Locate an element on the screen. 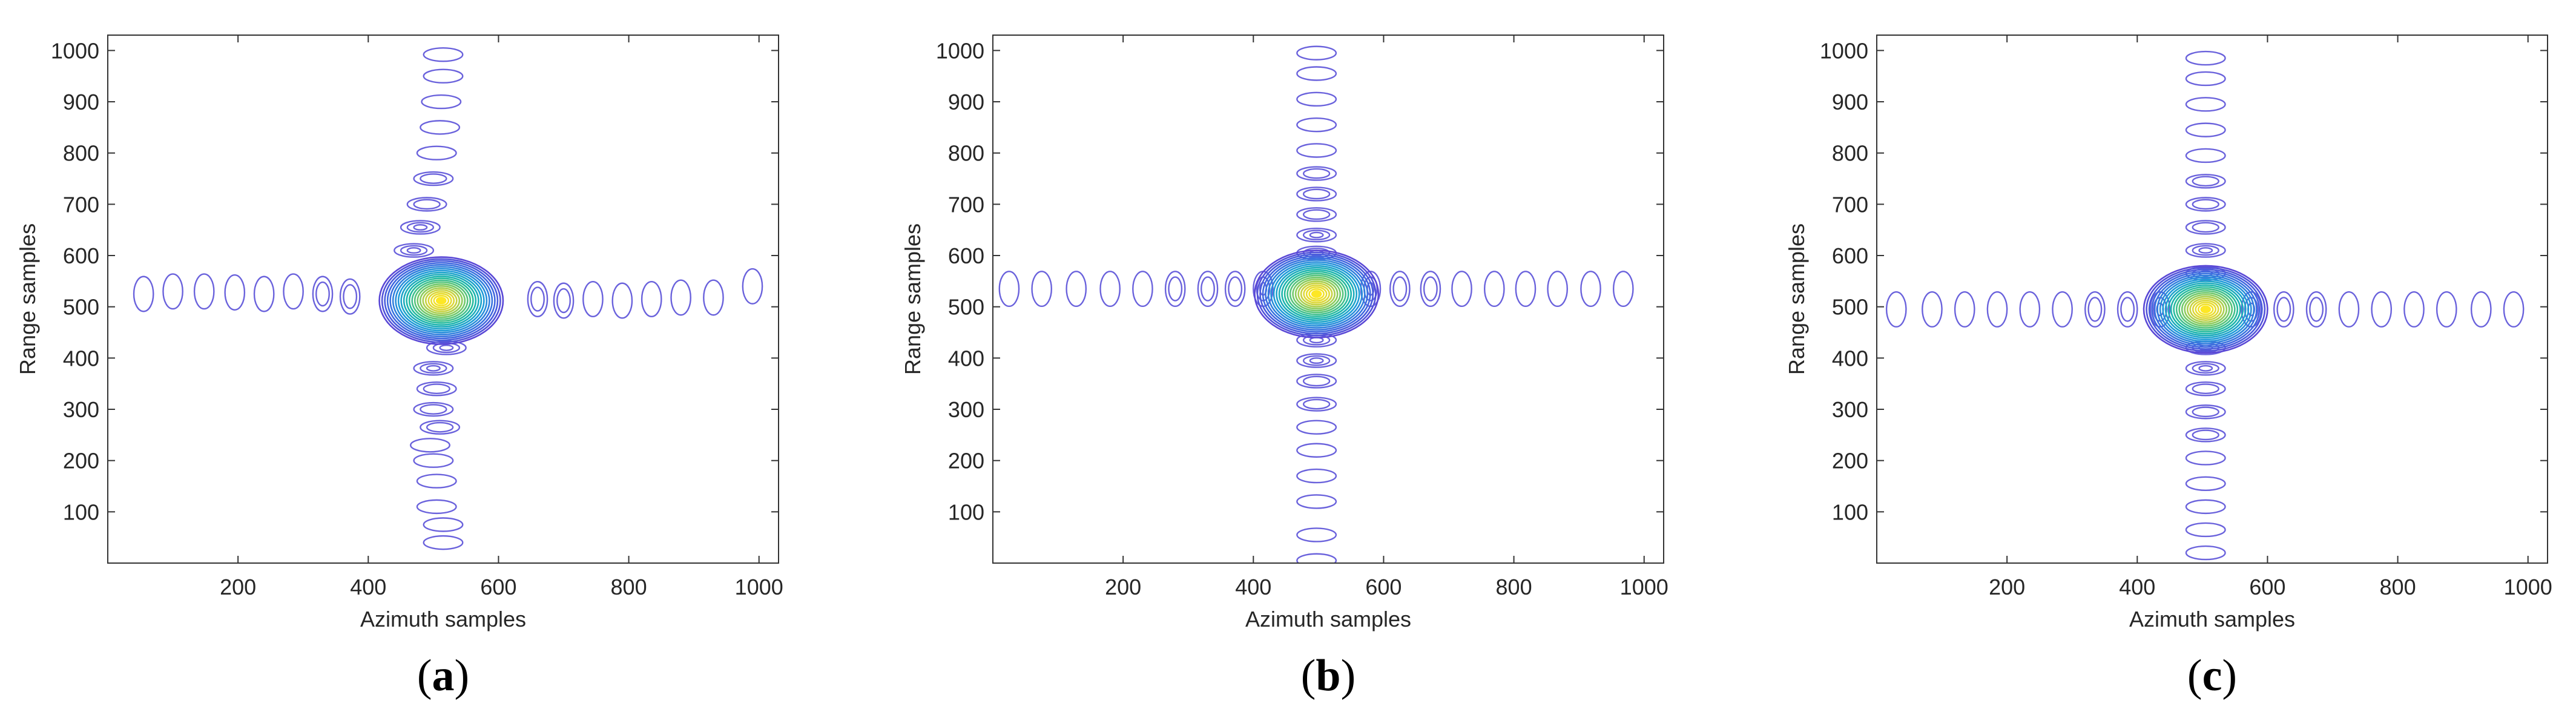  x-tick-label: 600 is located at coordinates (498, 587).